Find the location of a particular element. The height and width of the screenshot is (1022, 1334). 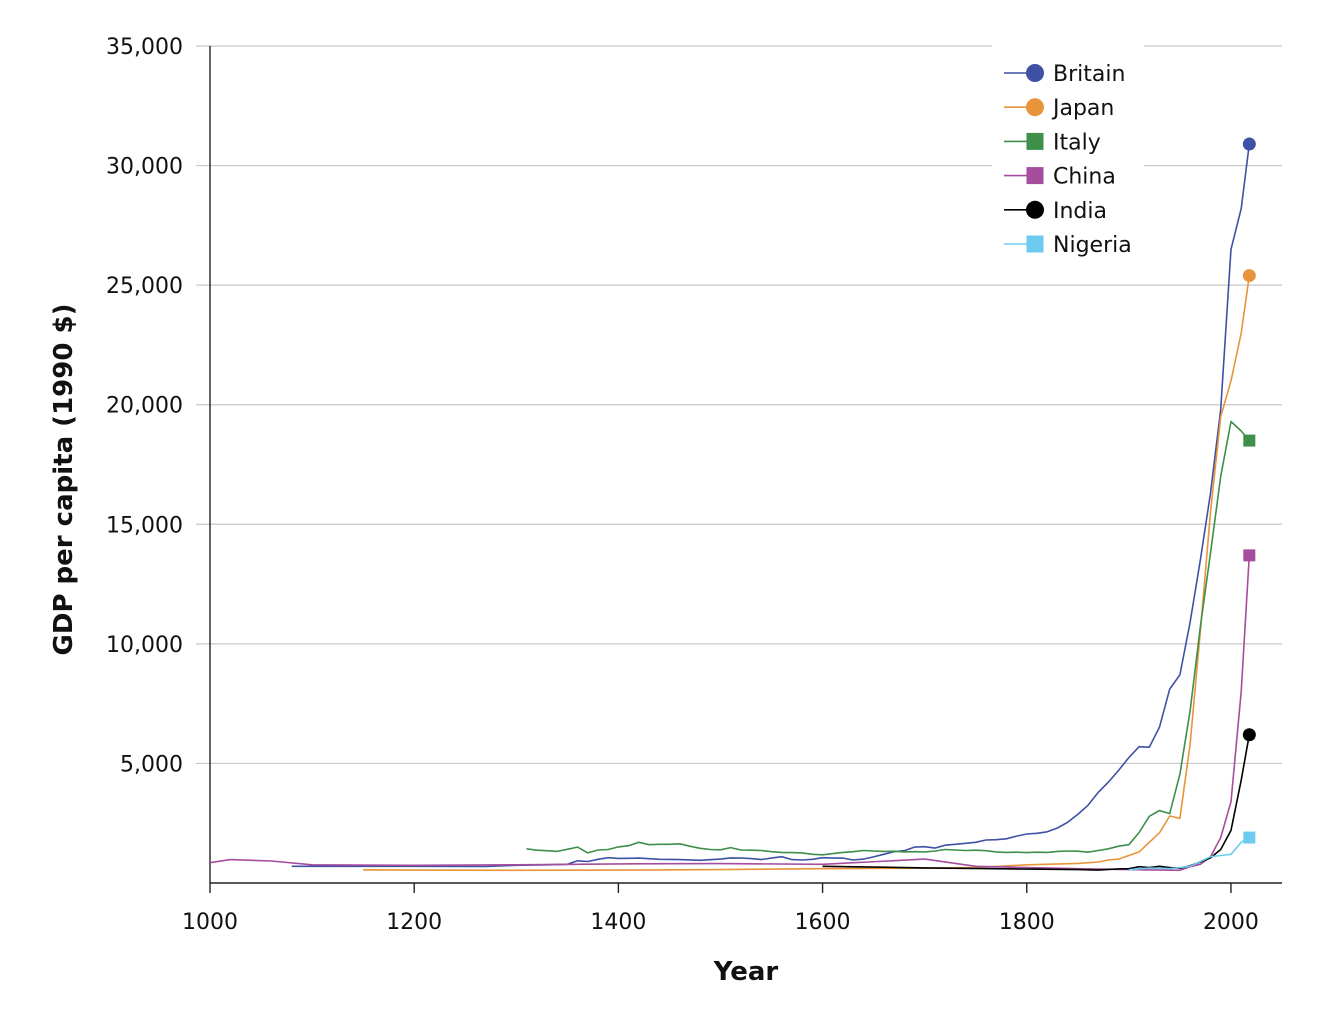

y-tick-label: 10,000 is located at coordinates (144, 645).